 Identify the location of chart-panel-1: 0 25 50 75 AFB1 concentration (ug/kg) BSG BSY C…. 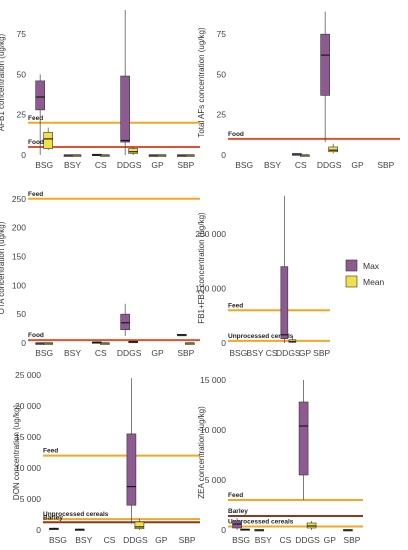
(100, 90).